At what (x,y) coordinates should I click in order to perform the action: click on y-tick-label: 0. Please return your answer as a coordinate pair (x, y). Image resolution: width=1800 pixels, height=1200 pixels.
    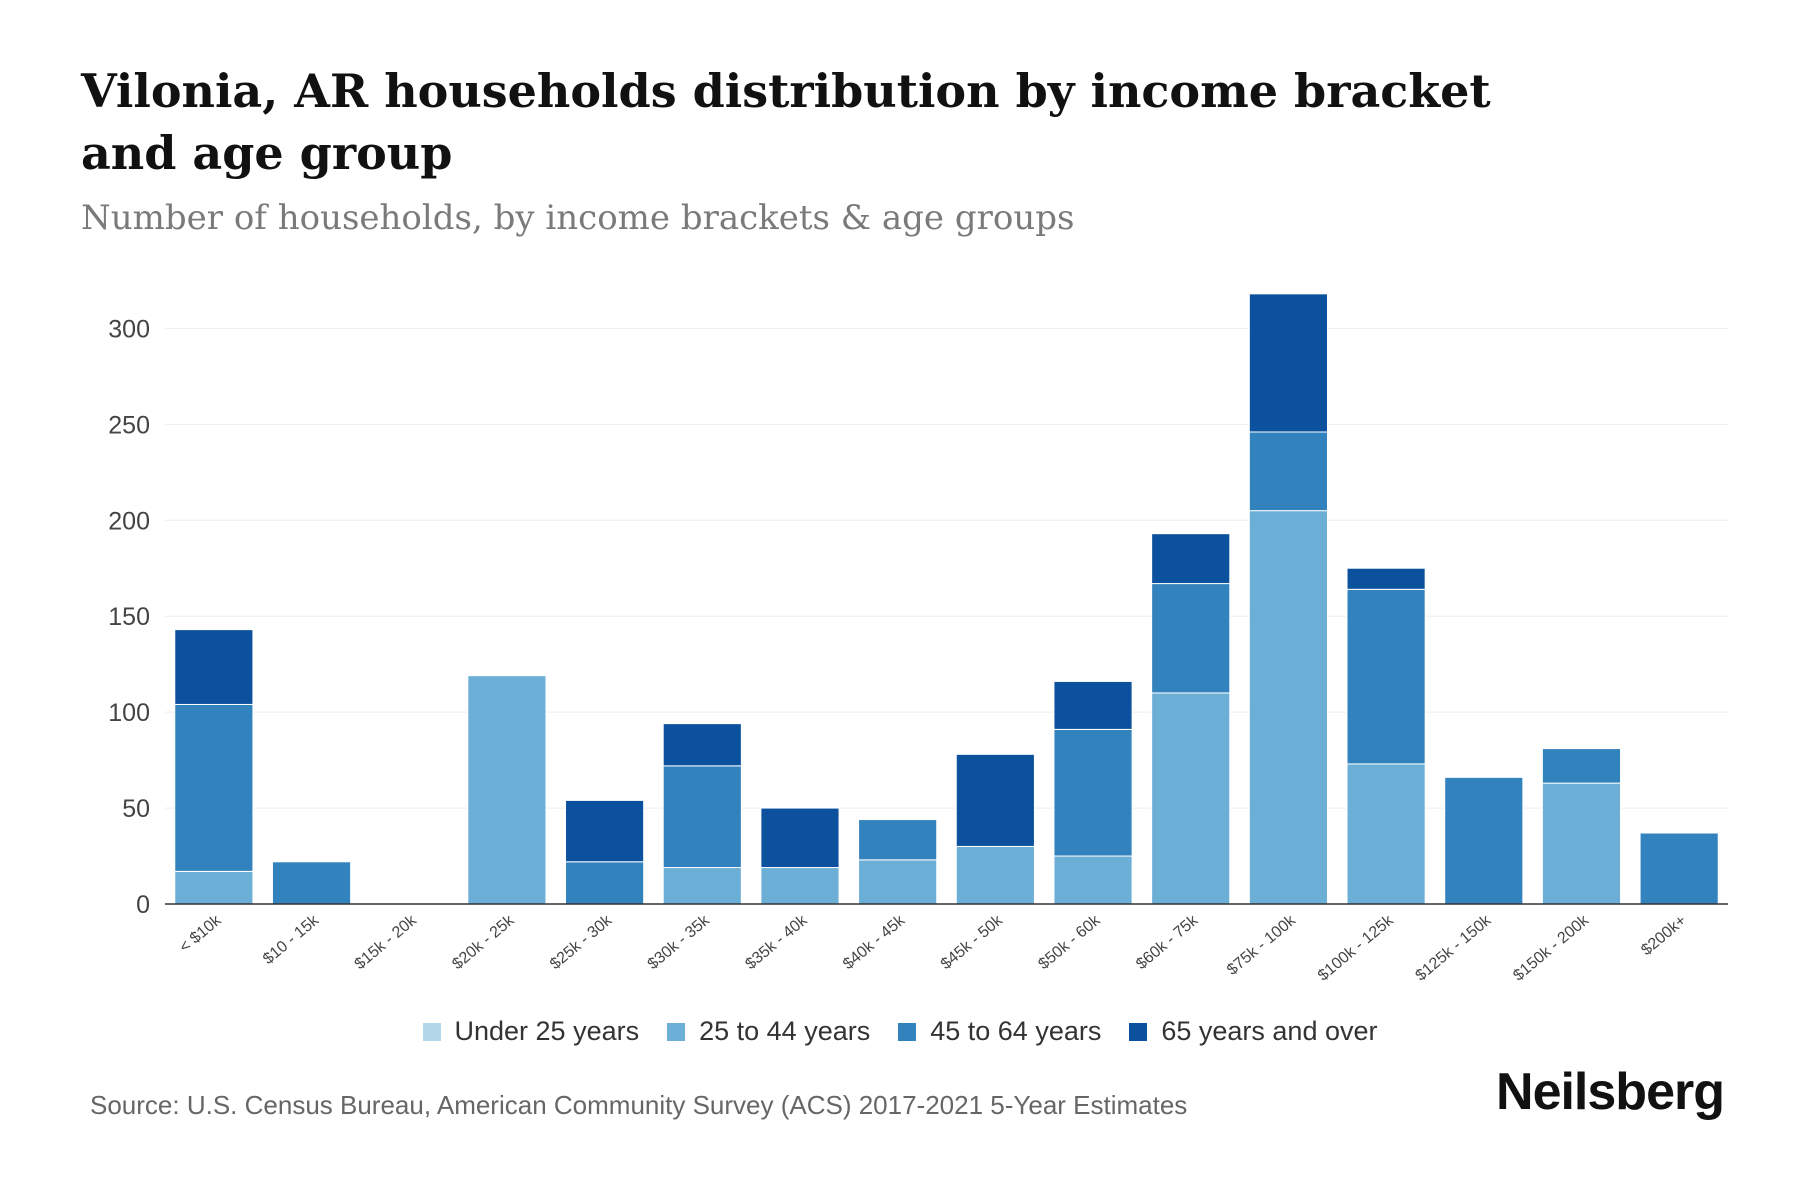
    Looking at the image, I should click on (143, 905).